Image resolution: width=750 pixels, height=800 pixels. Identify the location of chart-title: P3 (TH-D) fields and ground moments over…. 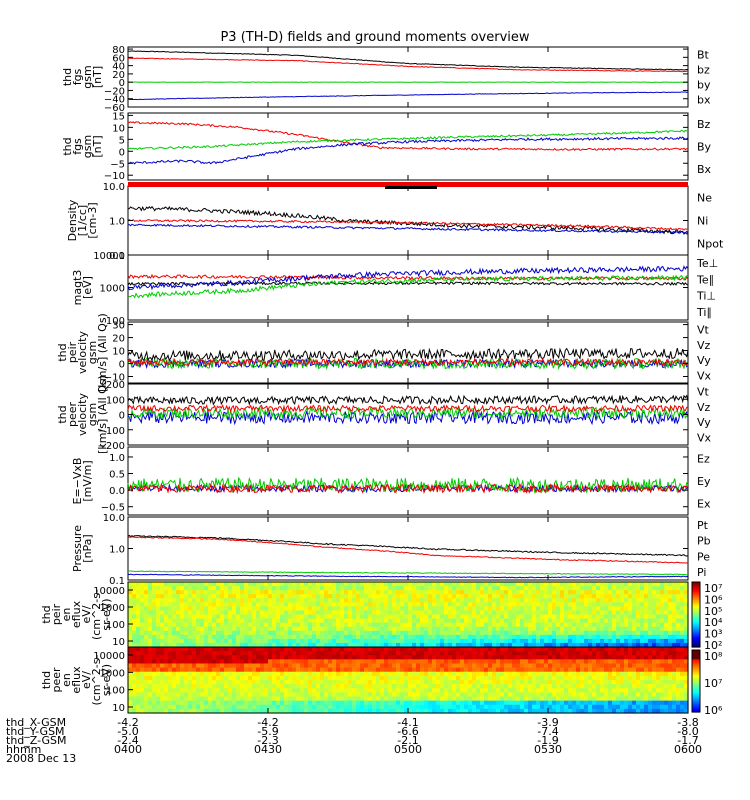
(374, 37).